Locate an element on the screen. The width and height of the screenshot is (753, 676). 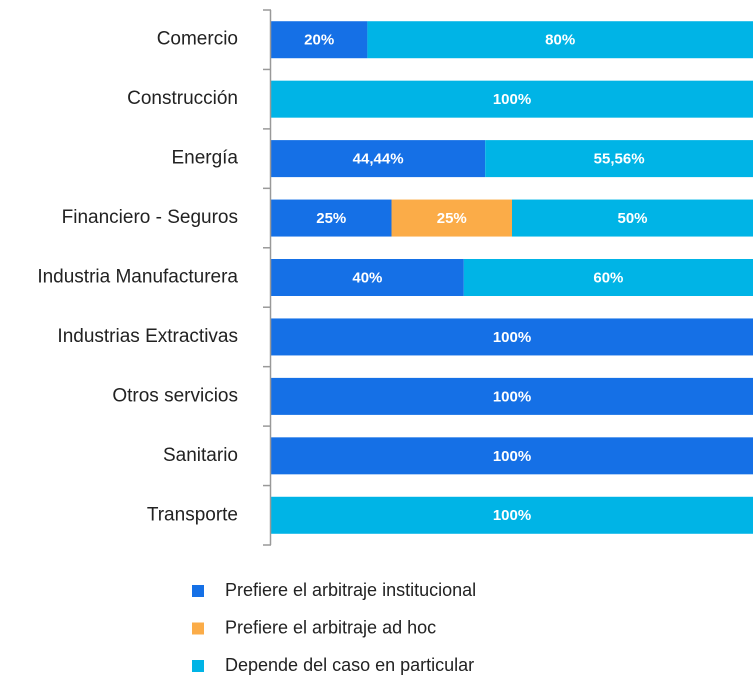
legend-label: Depende del caso en particular is located at coordinates (349, 665).